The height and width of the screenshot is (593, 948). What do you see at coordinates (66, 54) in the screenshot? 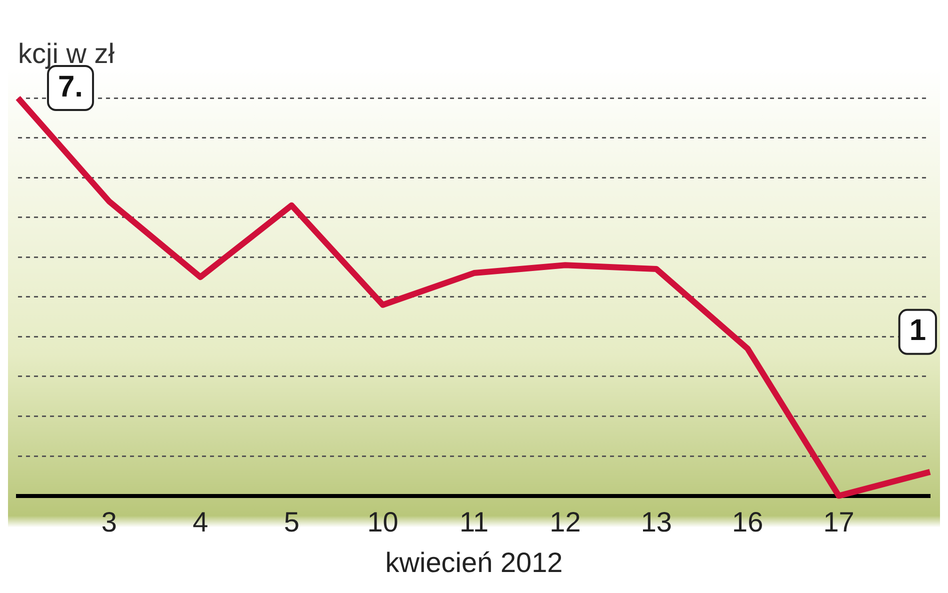
I see `y-axis-title: kcji w zł` at bounding box center [66, 54].